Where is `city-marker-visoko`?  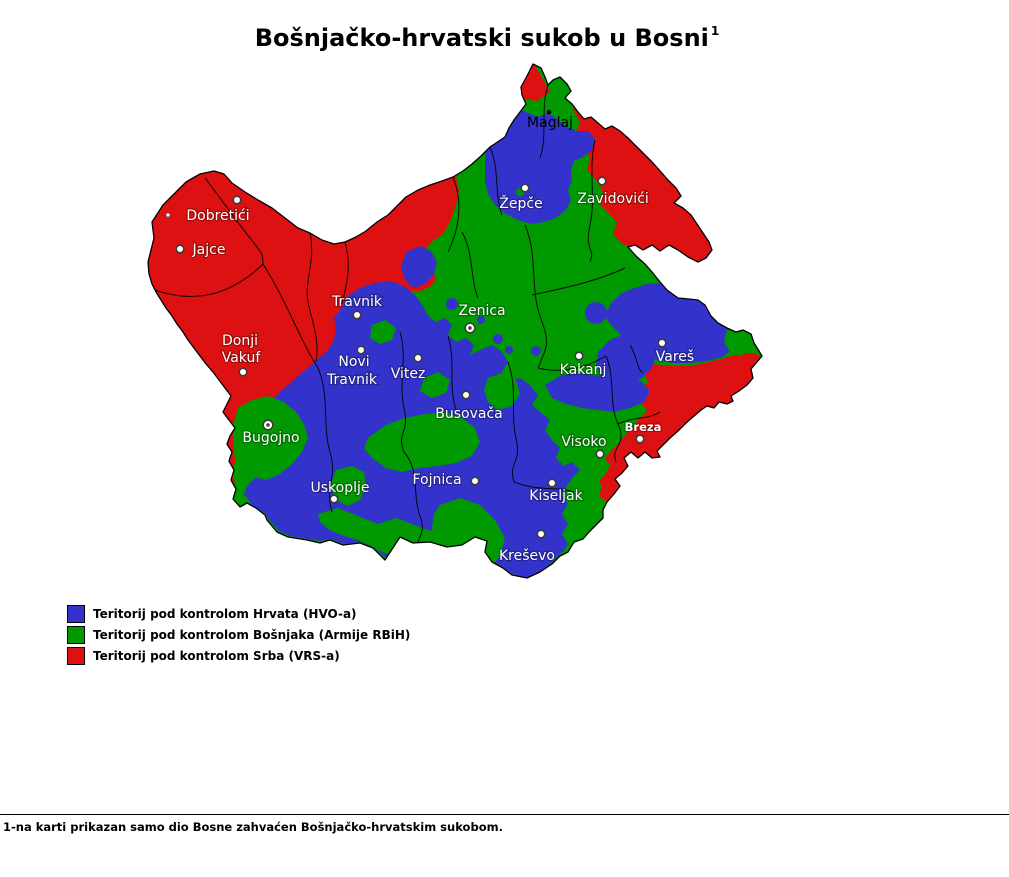
city-marker-visoko is located at coordinates (600, 454).